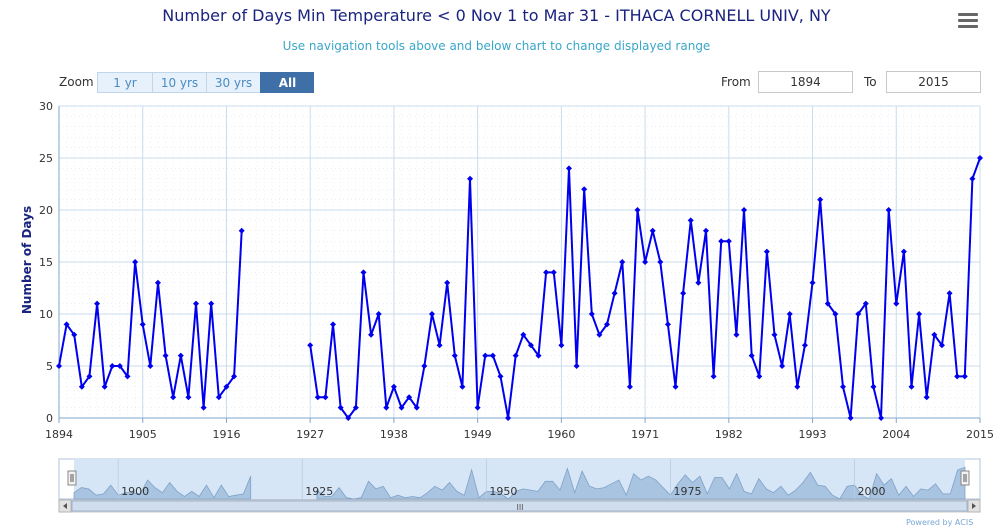  I want to click on navigator-year-label: 1900, so click(135, 491).